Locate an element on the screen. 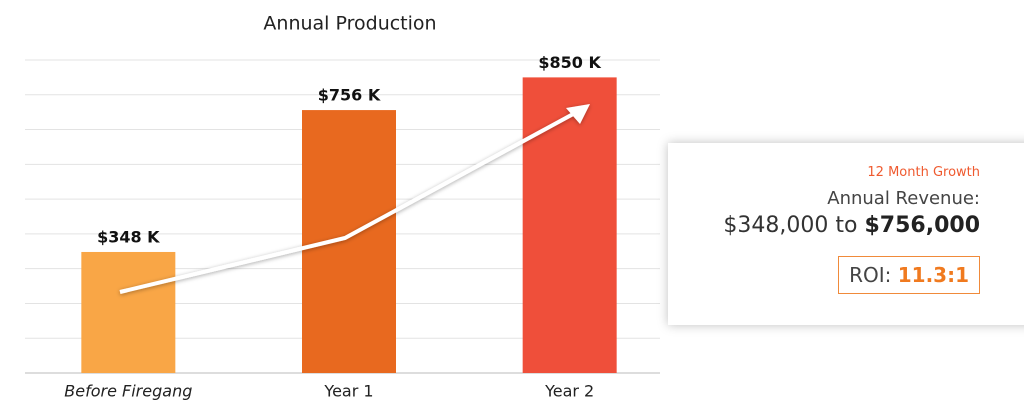 The image size is (1024, 419). from-value: $348,000 is located at coordinates (776, 225).